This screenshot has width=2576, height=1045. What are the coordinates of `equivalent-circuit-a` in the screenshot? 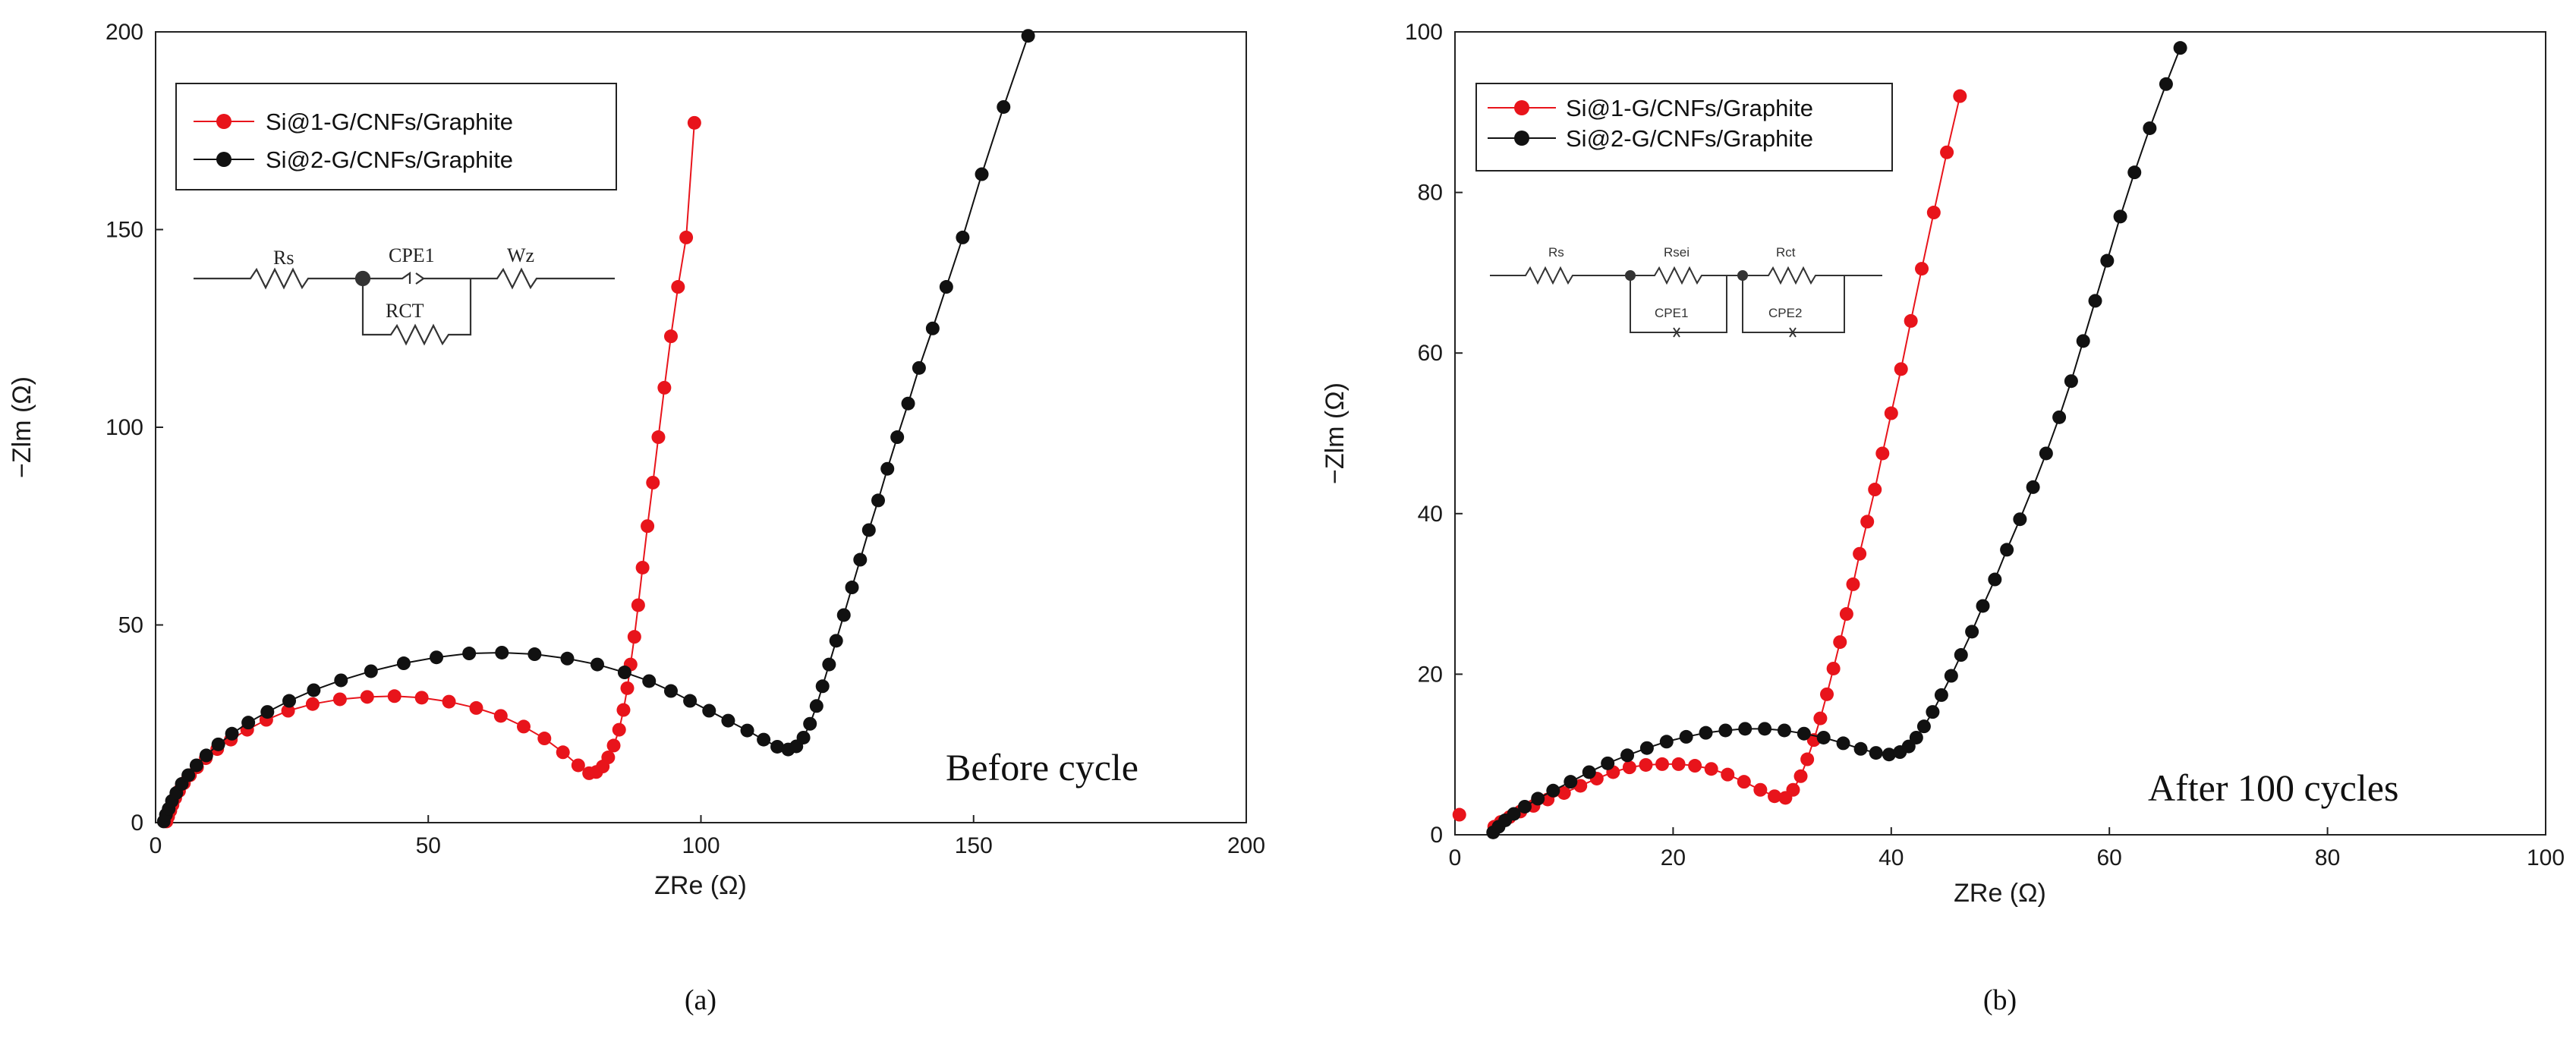 It's located at (404, 306).